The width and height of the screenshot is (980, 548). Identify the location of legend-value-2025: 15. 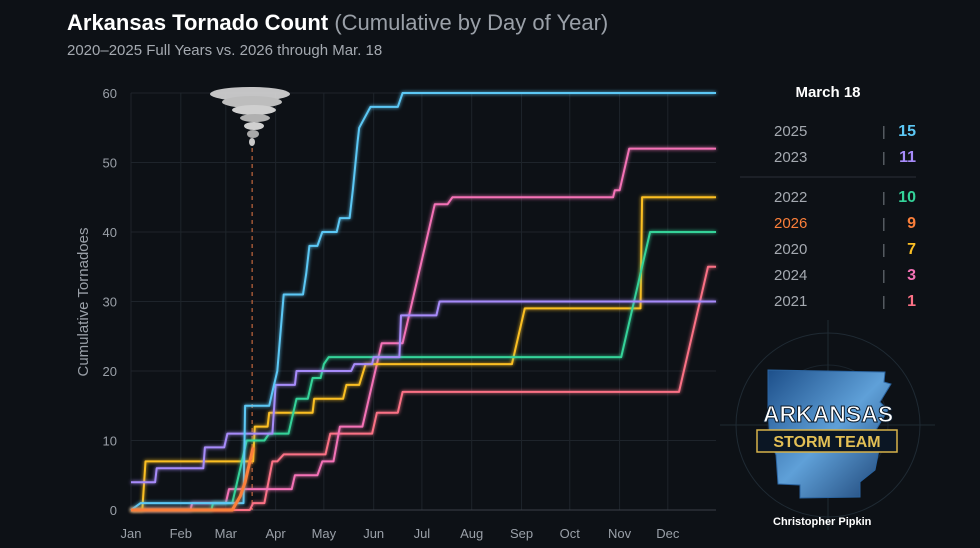
(907, 131).